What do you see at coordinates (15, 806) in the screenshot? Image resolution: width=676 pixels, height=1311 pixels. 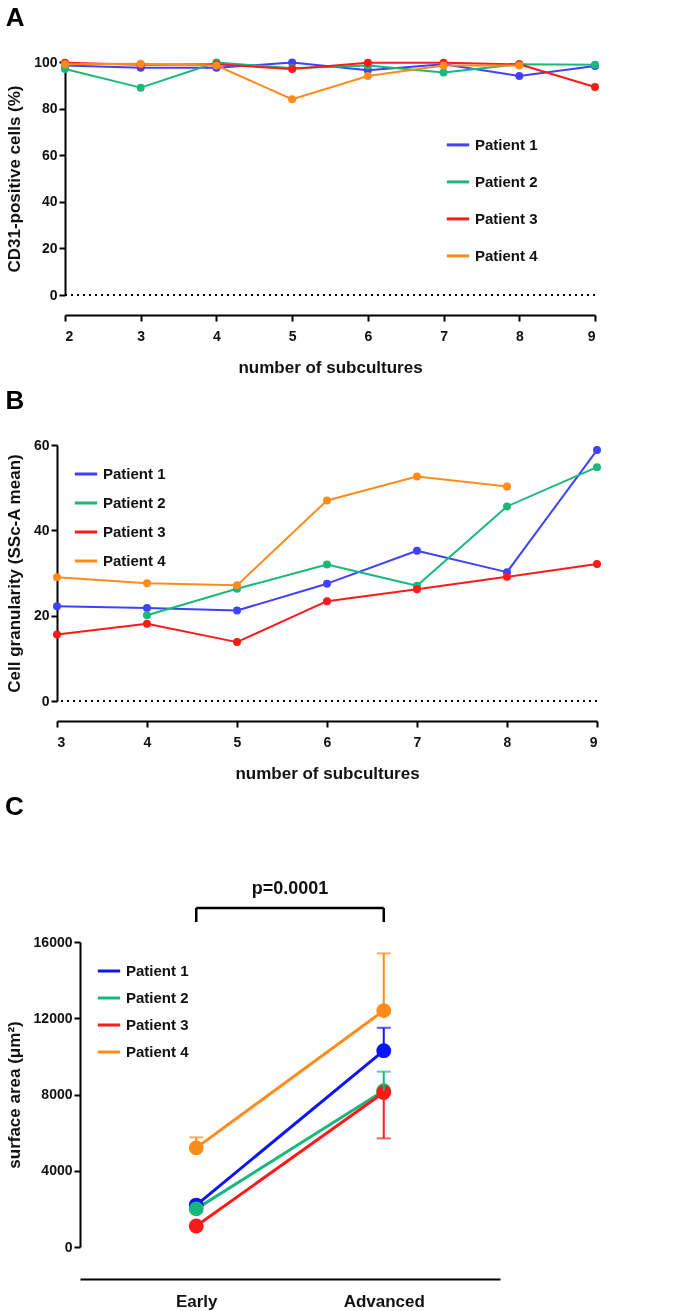 I see `chart-title: C` at bounding box center [15, 806].